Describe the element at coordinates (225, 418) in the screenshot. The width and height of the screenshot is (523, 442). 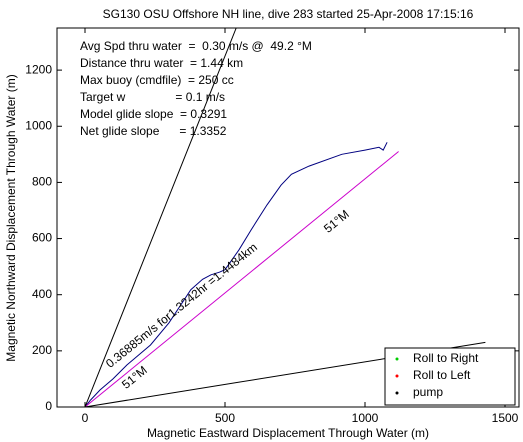
I see `x-tick-label: 500` at that location.